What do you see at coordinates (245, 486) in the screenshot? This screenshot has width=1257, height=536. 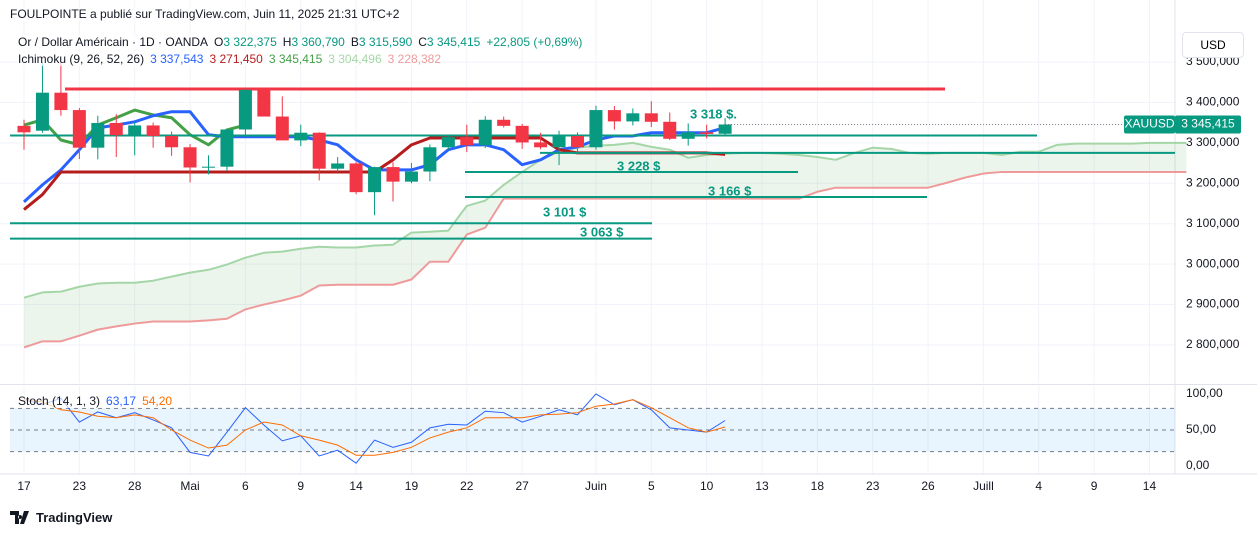 I see `x-tick-label: 6` at bounding box center [245, 486].